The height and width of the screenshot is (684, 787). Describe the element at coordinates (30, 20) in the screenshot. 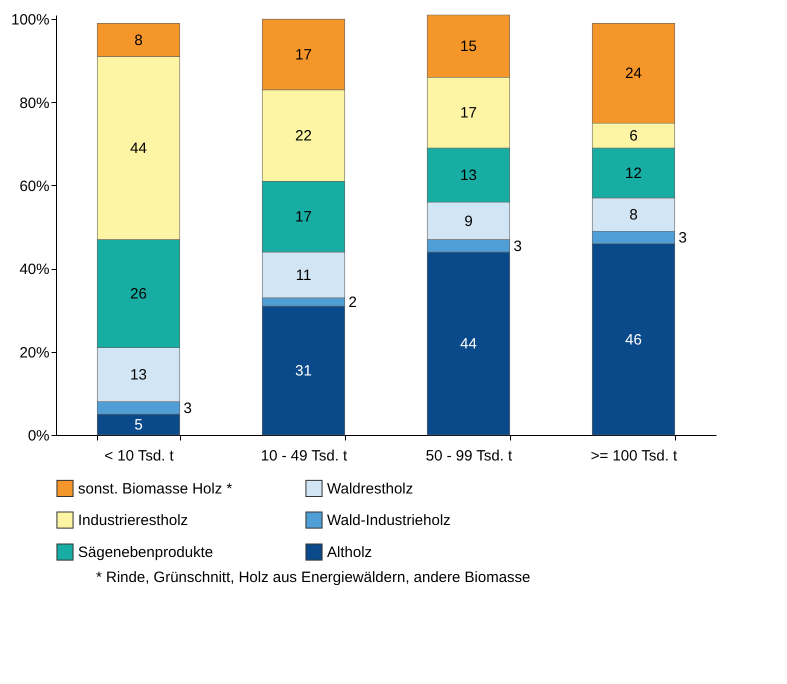

I see `y-tick-label: 100%` at that location.